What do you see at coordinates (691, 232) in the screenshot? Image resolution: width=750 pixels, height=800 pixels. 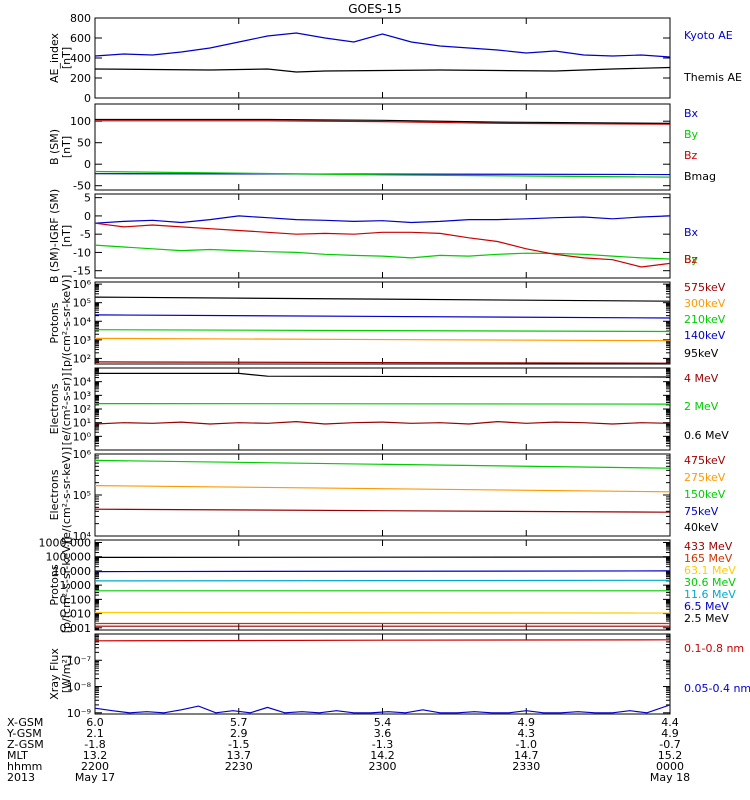 I see `legend-entry: Bx` at bounding box center [691, 232].